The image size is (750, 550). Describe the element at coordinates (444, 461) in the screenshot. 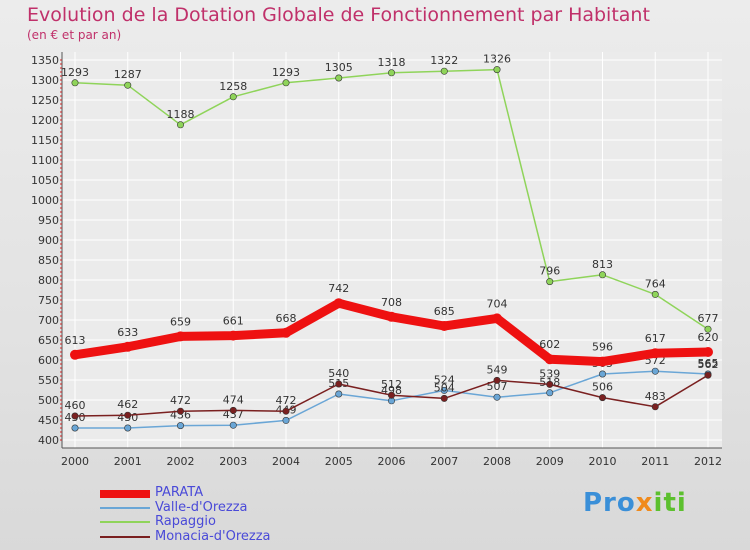

I see `x-tick-label-2007: 2007` at that location.